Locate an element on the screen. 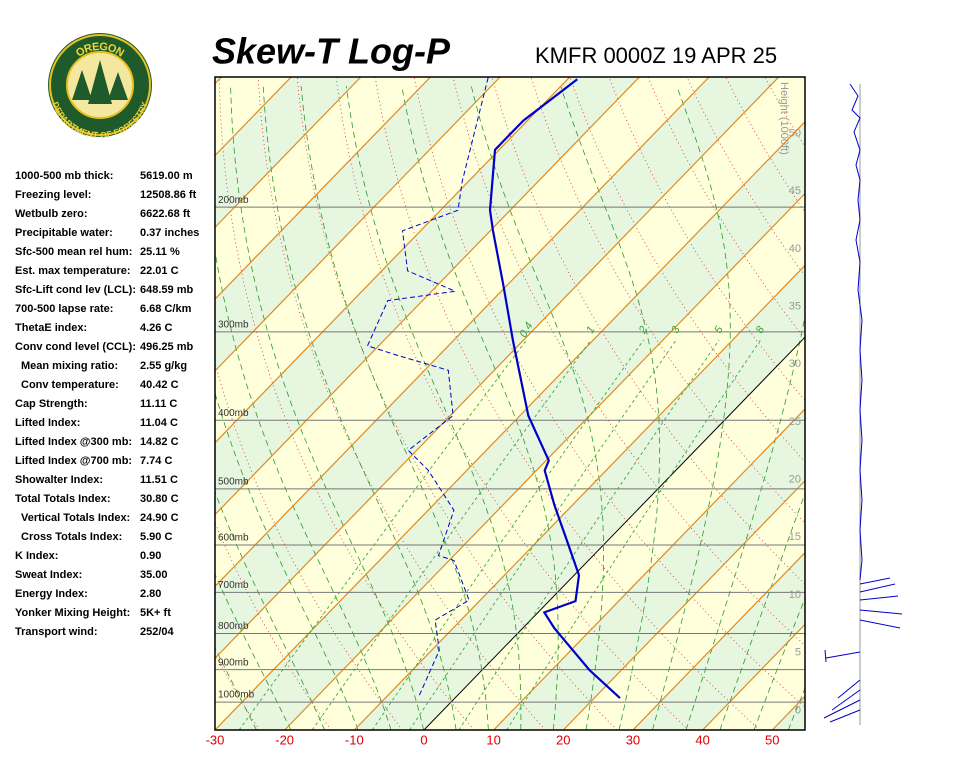 Image resolution: width=960 pixels, height=768 pixels. x-tick-label: -20 is located at coordinates (284, 739).